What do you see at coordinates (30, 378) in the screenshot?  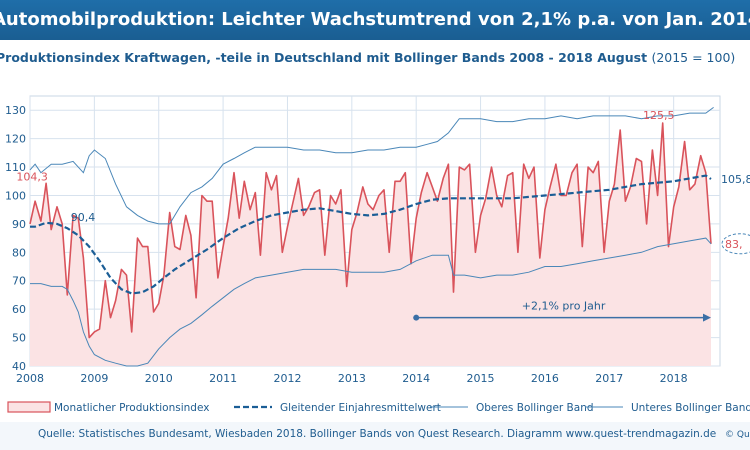 I see `x-tick-label: 2008` at bounding box center [30, 378].